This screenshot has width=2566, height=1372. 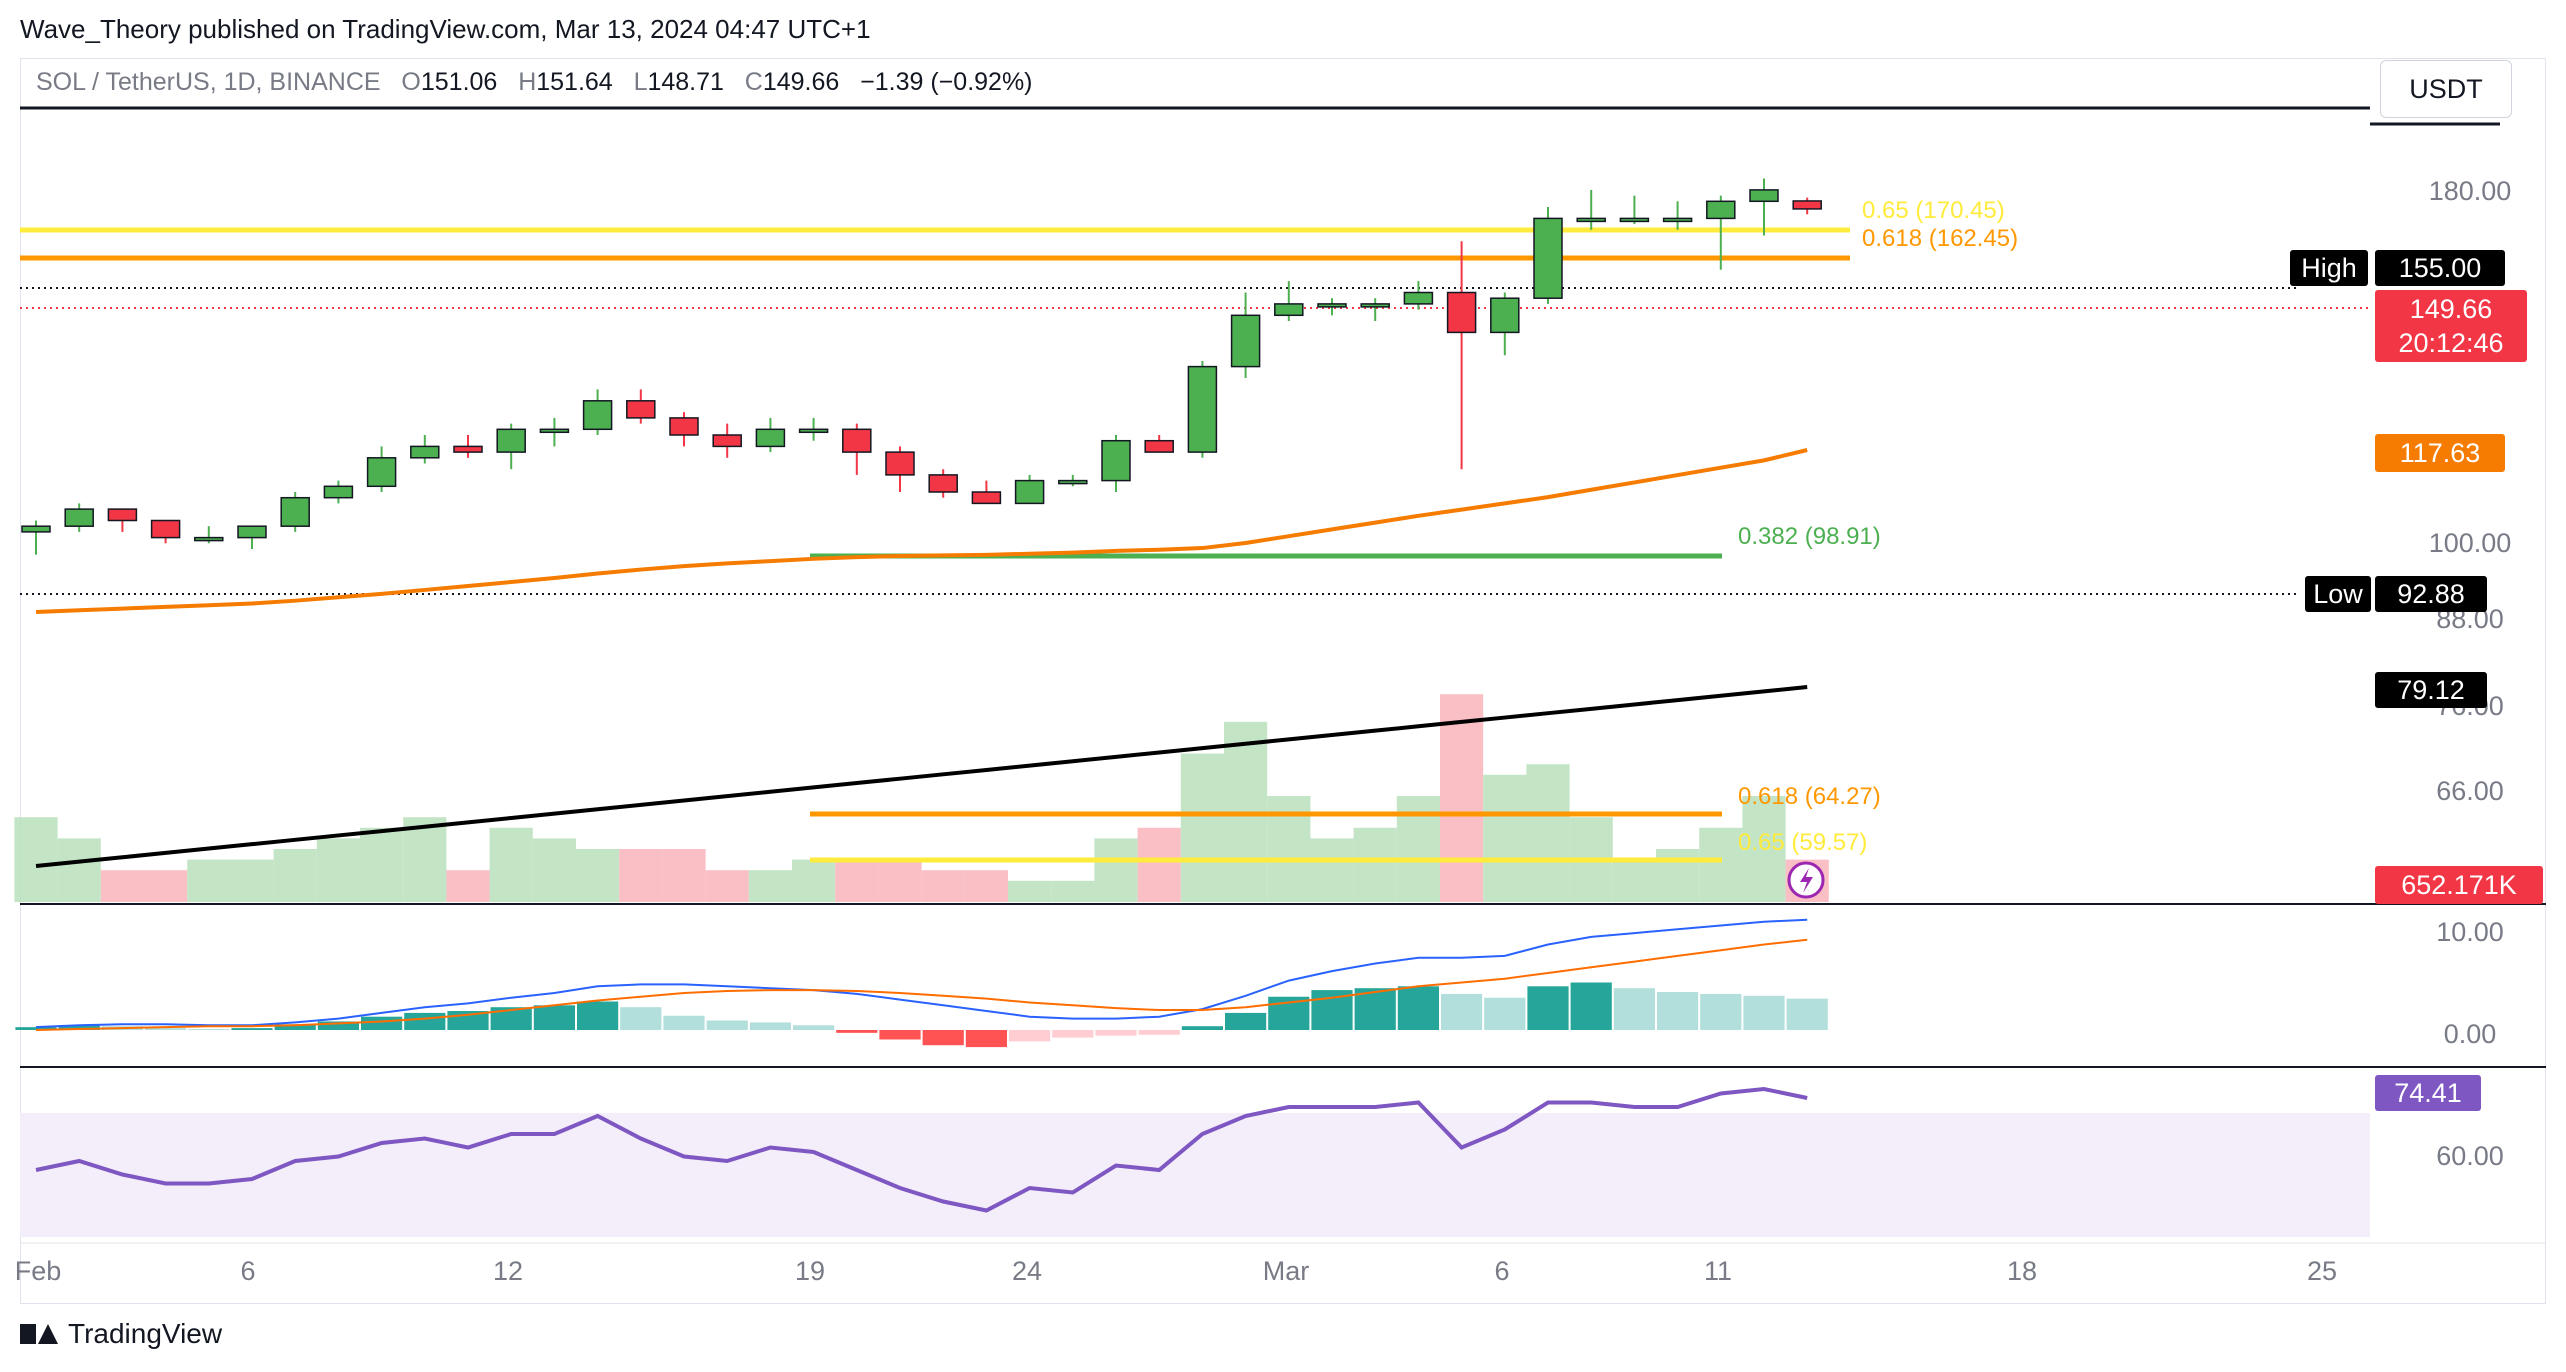 I want to click on macd-axis-label: 10.00, so click(x=2470, y=932).